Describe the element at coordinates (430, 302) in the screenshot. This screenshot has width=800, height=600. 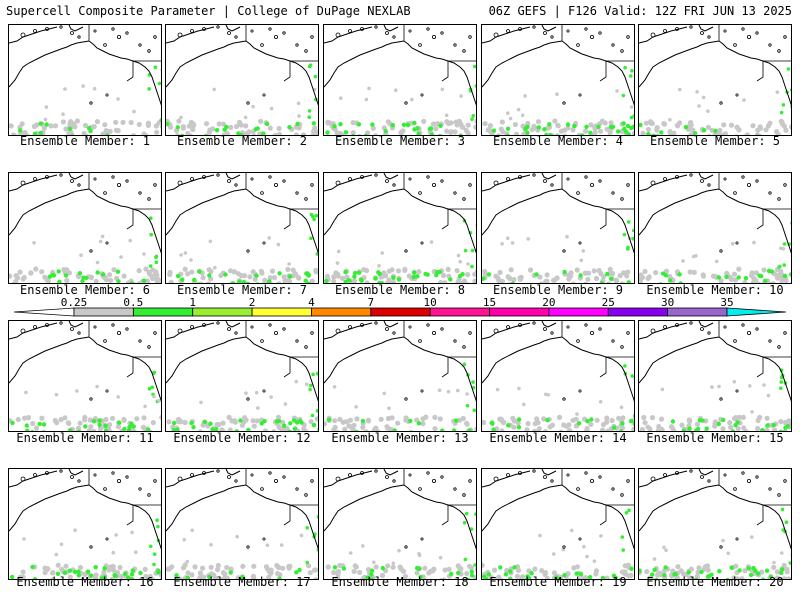
I see `colorbar-tick-label: 10` at that location.